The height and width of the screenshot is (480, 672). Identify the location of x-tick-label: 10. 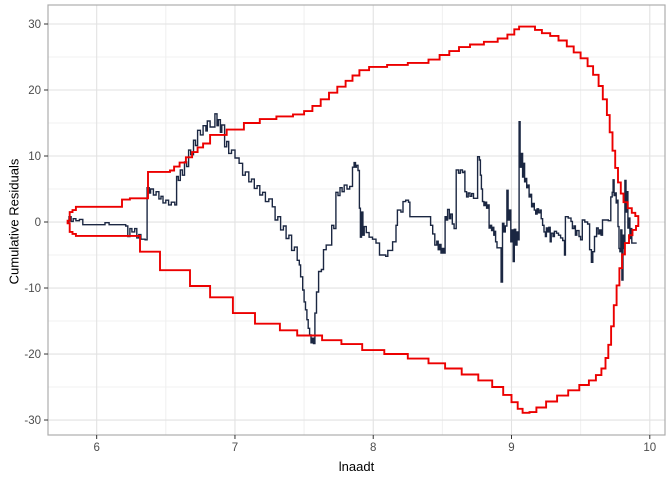
(649, 448).